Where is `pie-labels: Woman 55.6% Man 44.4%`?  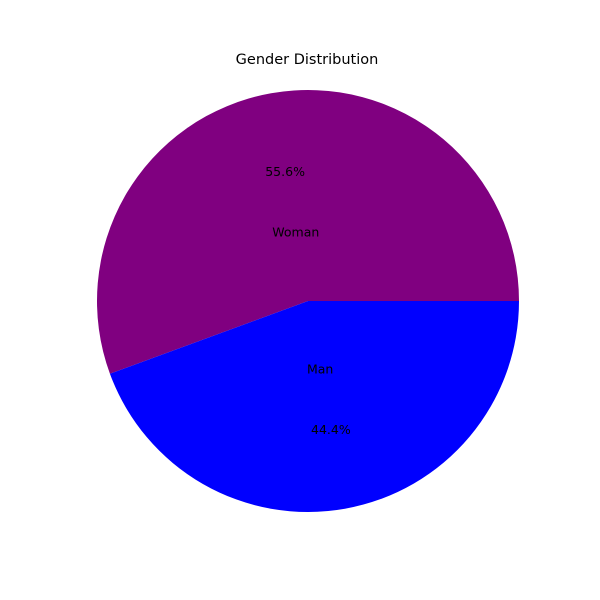
pie-labels: Woman 55.6% Man 44.4% is located at coordinates (308, 300).